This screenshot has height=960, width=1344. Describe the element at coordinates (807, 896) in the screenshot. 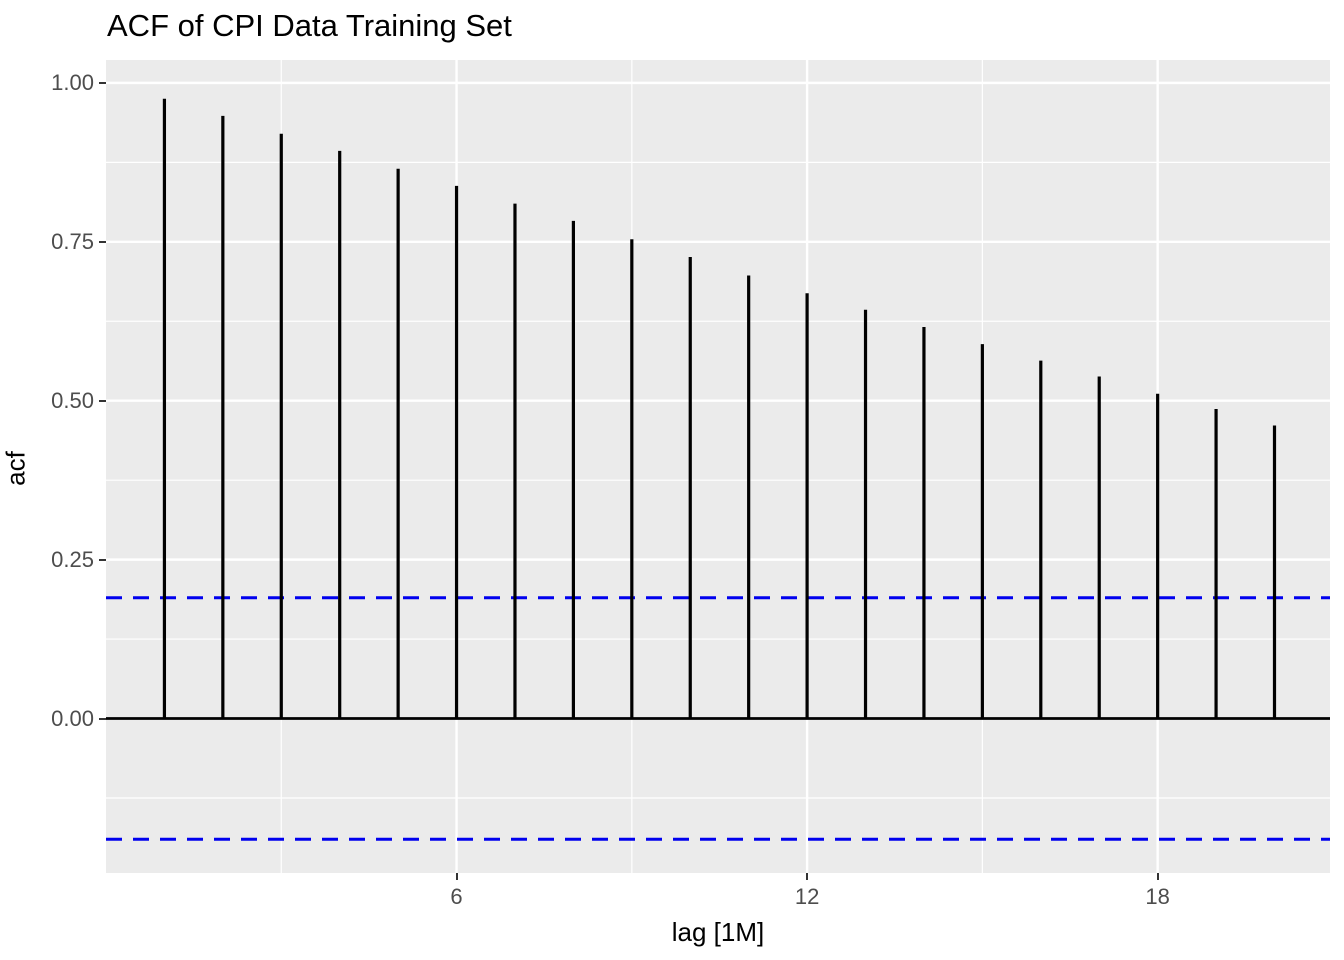

I see `x-tick-label: 12` at that location.